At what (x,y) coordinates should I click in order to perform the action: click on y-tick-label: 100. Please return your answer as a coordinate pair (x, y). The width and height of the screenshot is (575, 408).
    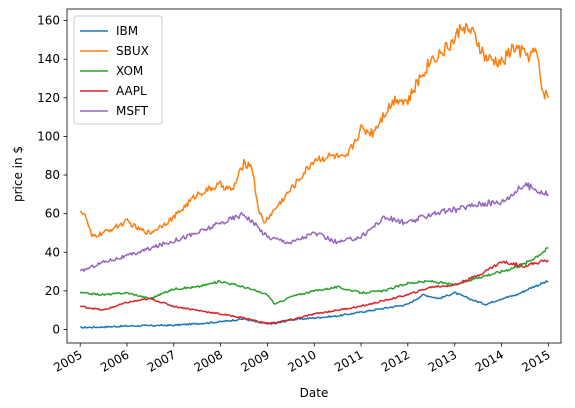
    Looking at the image, I should click on (48, 136).